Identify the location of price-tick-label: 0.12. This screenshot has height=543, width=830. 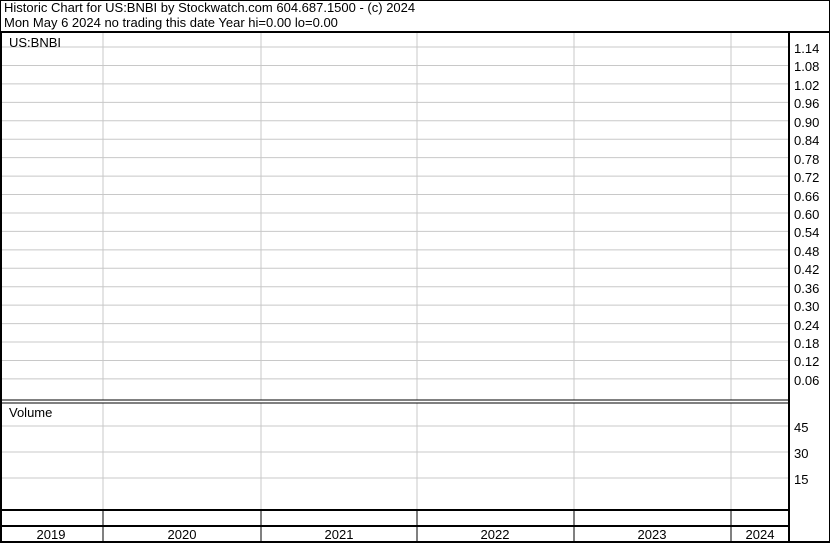
(807, 362).